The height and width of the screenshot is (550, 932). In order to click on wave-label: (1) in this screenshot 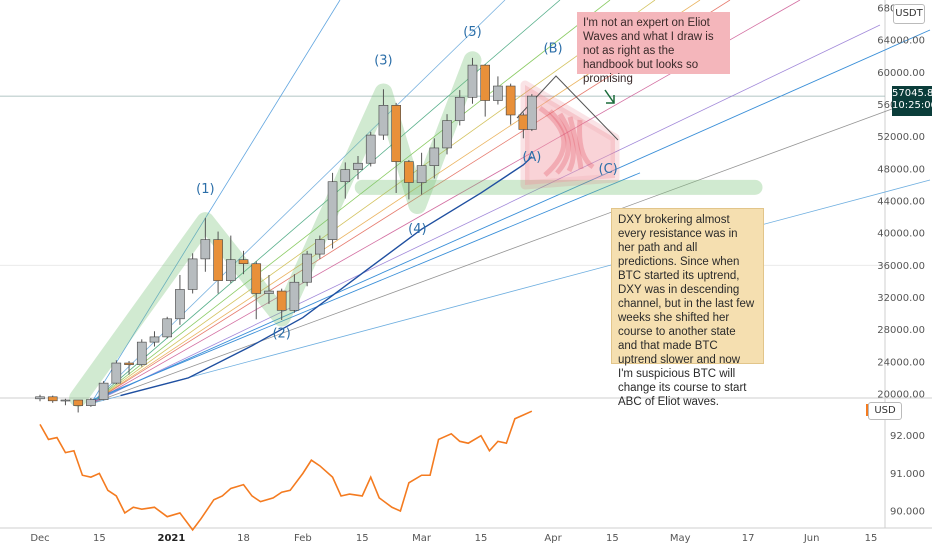, I will do `click(205, 189)`.